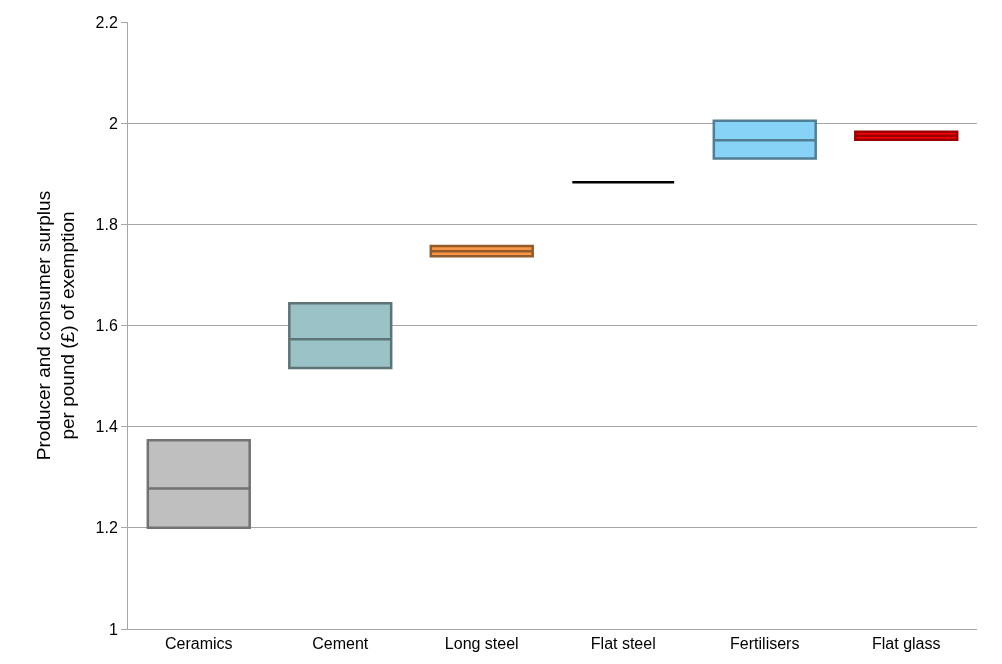  What do you see at coordinates (106, 22) in the screenshot?
I see `y-tick-label: 2.2` at bounding box center [106, 22].